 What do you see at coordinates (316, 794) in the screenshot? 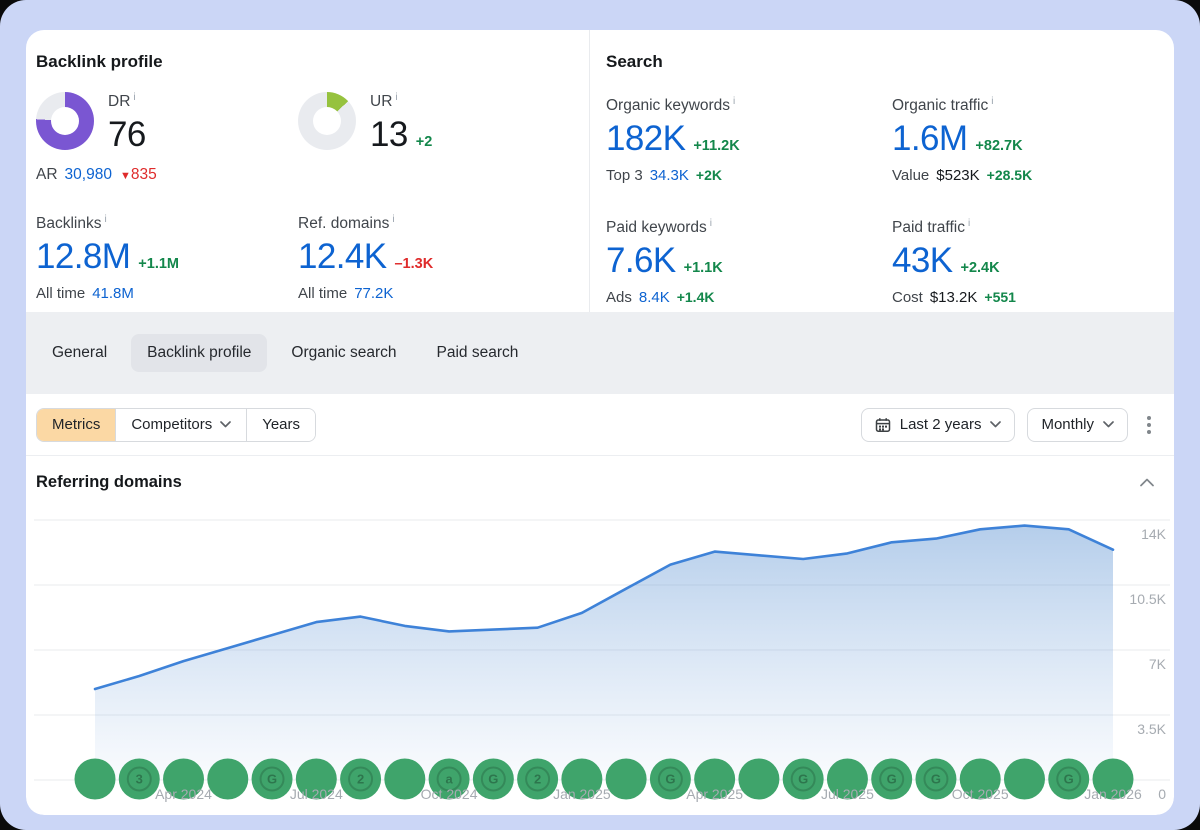
I see `x-axis-label: Jul 2024` at bounding box center [316, 794].